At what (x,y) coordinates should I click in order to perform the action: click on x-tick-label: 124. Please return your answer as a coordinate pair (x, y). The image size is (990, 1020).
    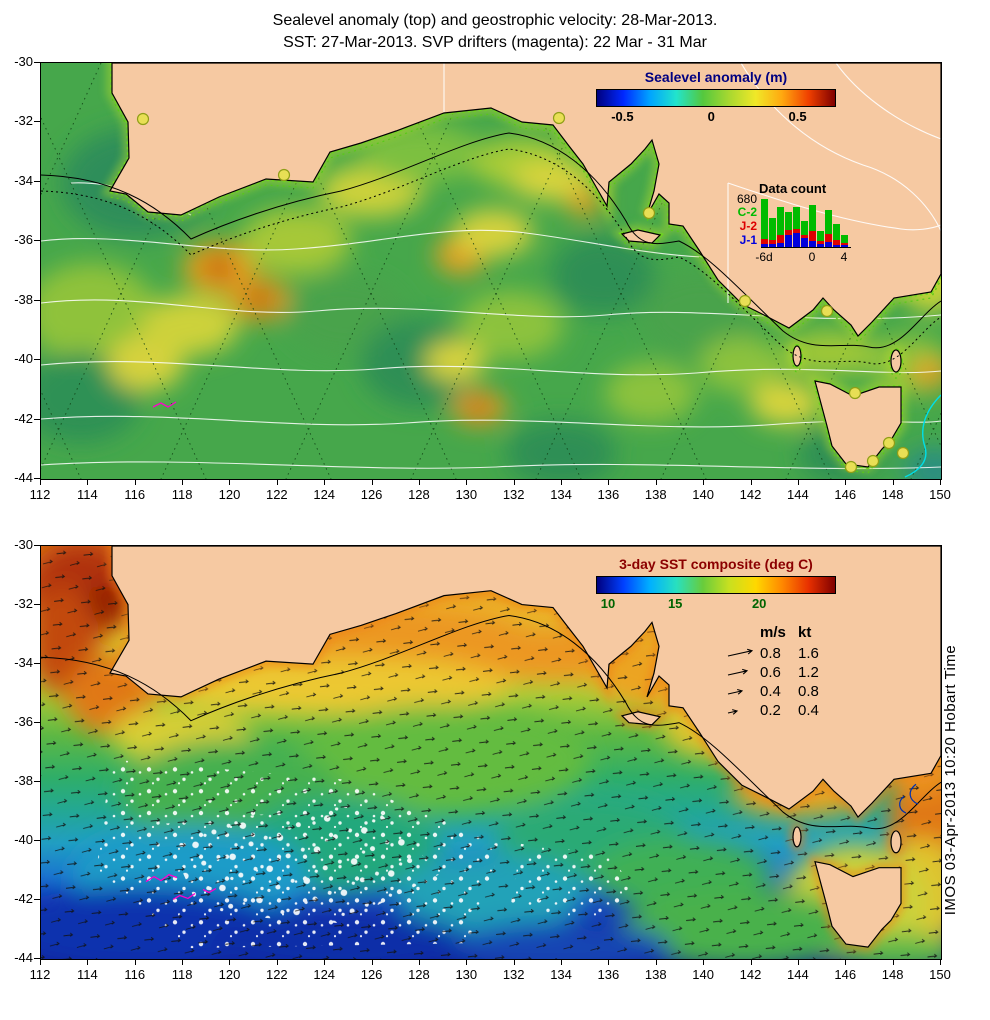
    Looking at the image, I should click on (324, 494).